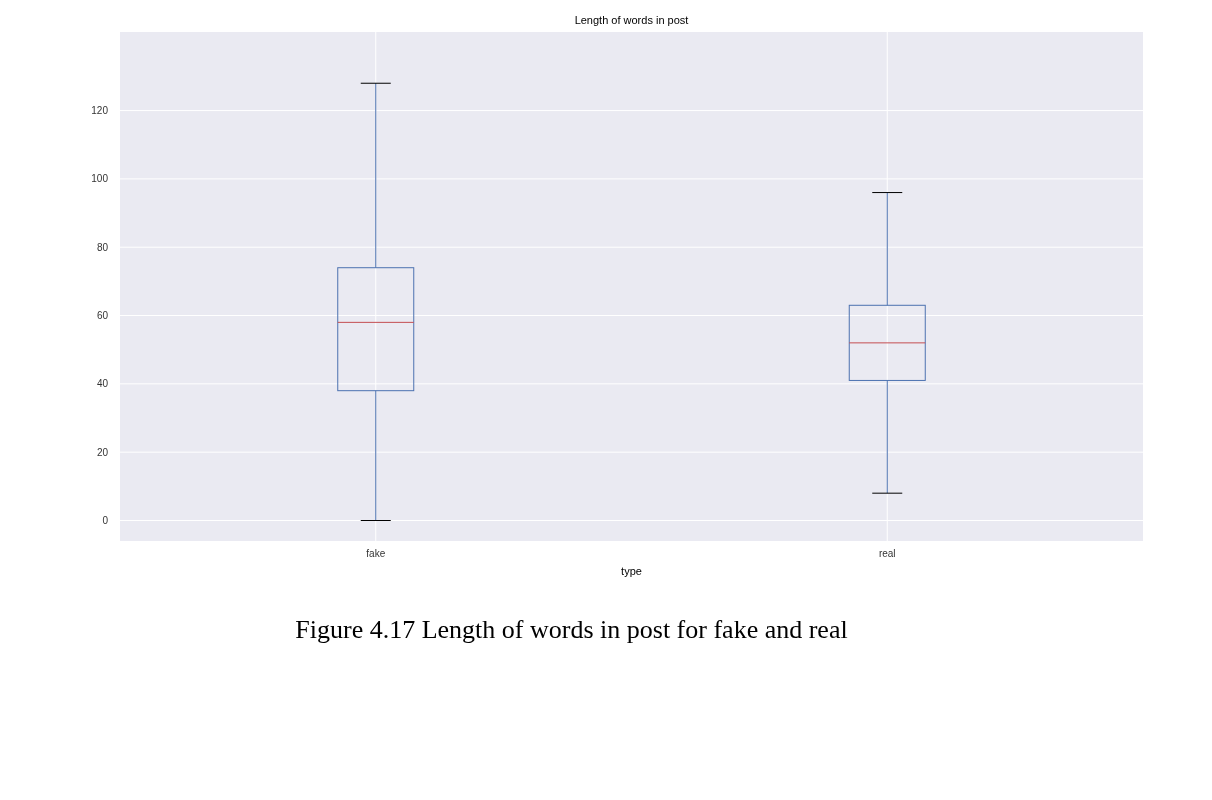  I want to click on y-tick-label: 60, so click(102, 316).